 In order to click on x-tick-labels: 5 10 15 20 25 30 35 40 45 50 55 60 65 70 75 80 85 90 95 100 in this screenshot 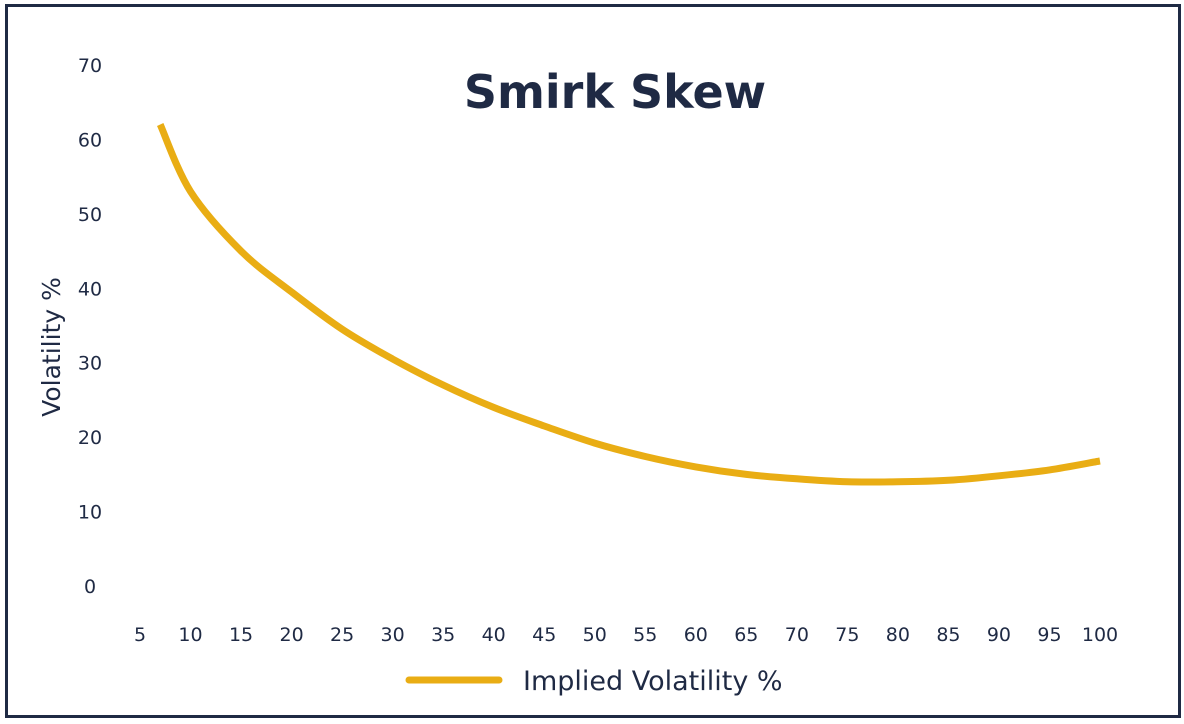, I will do `click(626, 635)`.